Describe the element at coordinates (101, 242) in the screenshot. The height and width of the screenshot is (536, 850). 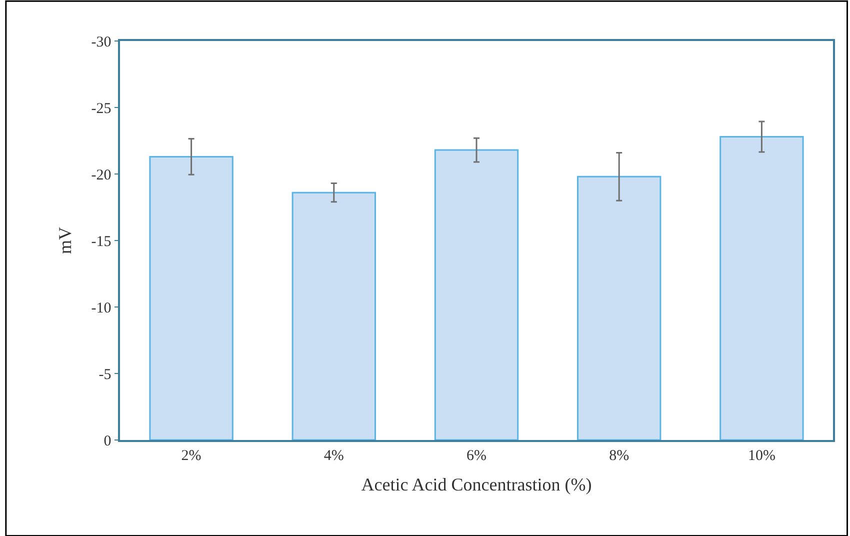
I see `y-tick-label: -15` at that location.